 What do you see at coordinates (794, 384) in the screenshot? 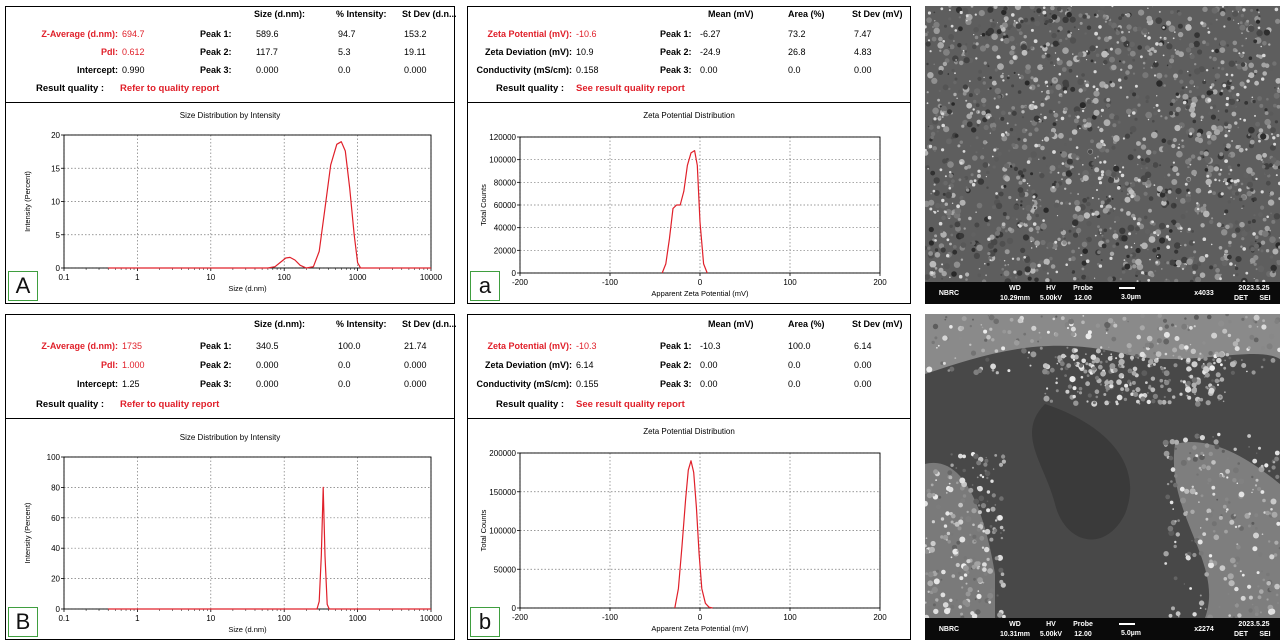
I see `peak-3-area: 0.0` at bounding box center [794, 384].